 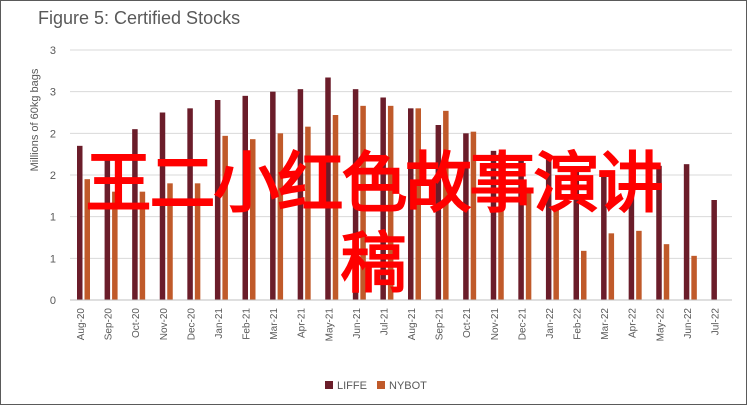 I want to click on x-tick-label: Apr-22, so click(x=633, y=323).